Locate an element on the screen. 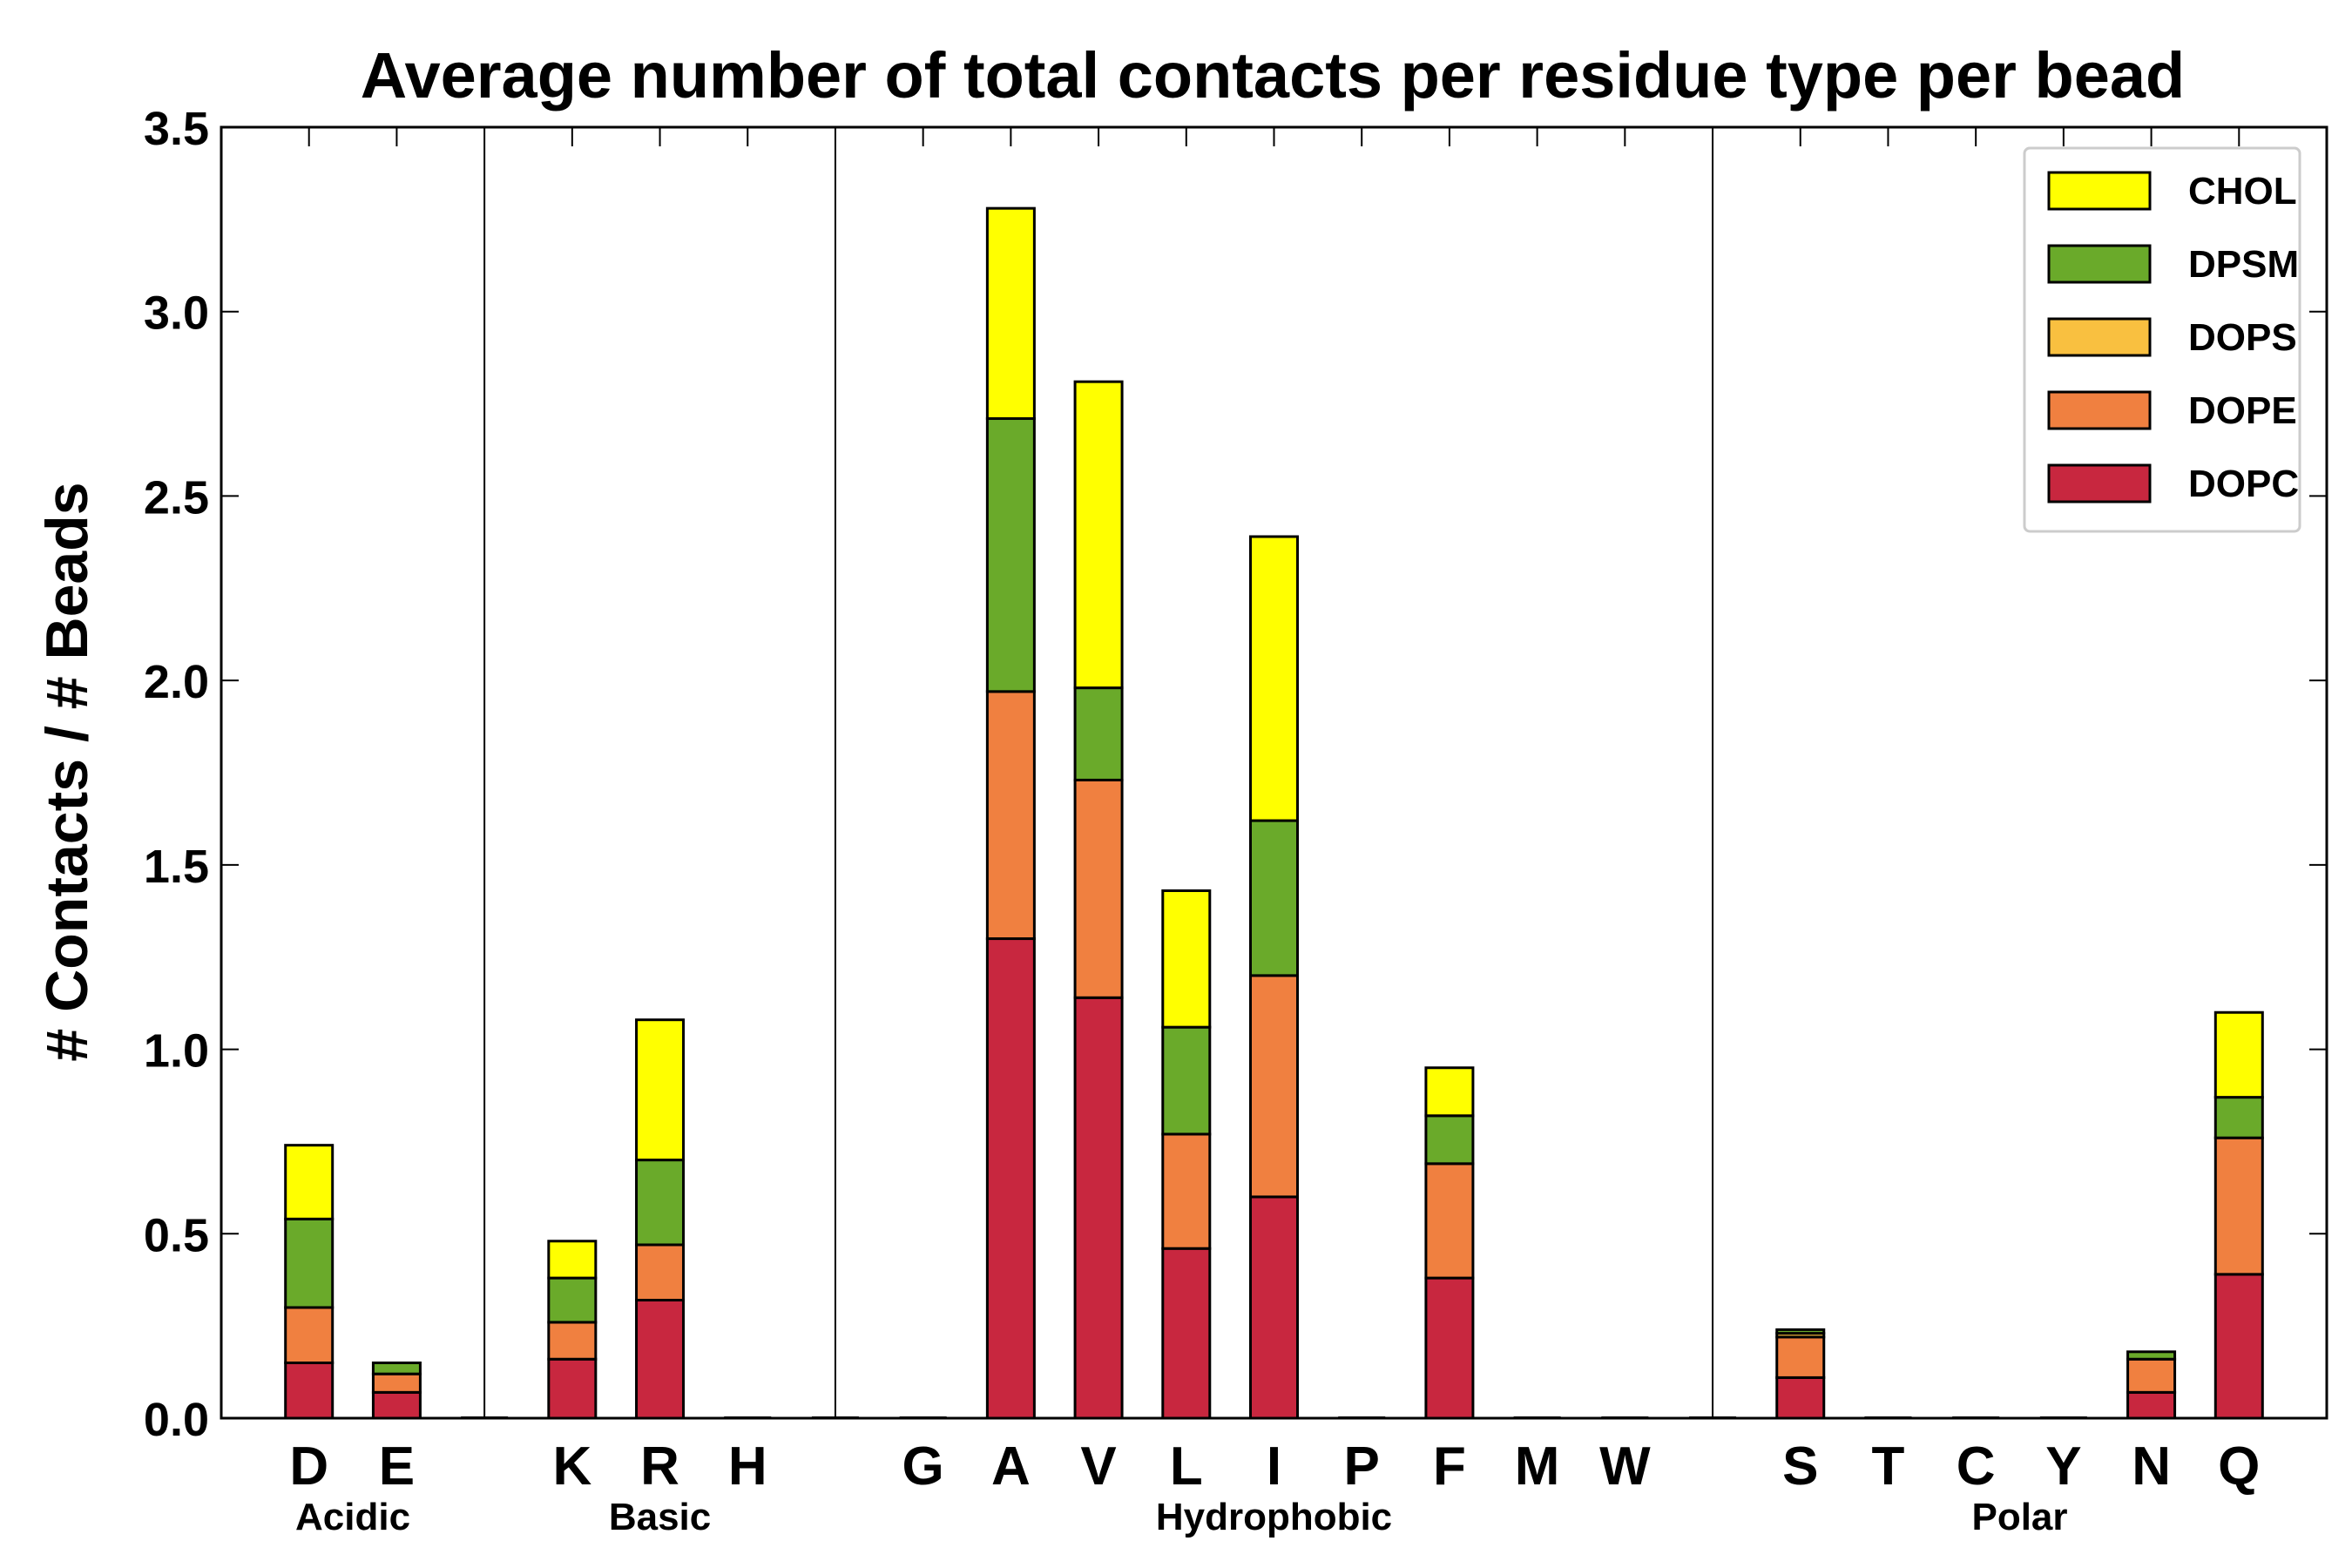 The width and height of the screenshot is (2352, 1568). x-tick-label: M is located at coordinates (1537, 1467).